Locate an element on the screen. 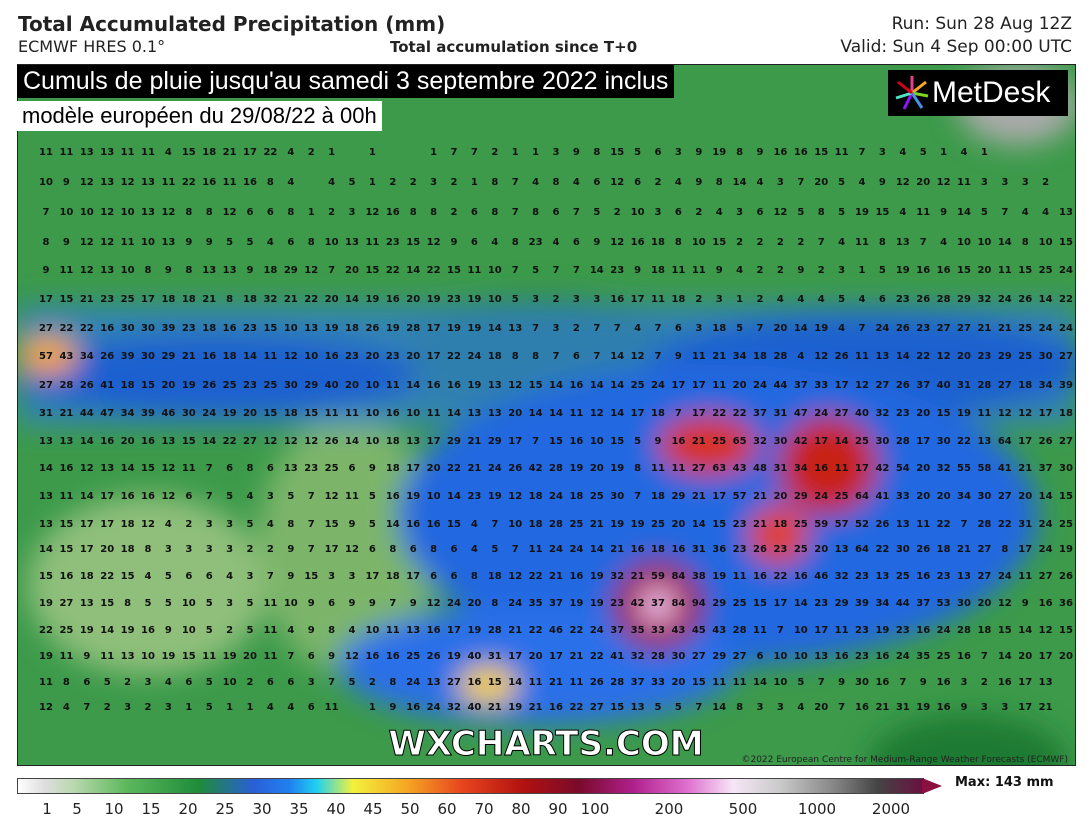 This screenshot has width=1088, height=835. grid-value: 32 is located at coordinates (944, 468).